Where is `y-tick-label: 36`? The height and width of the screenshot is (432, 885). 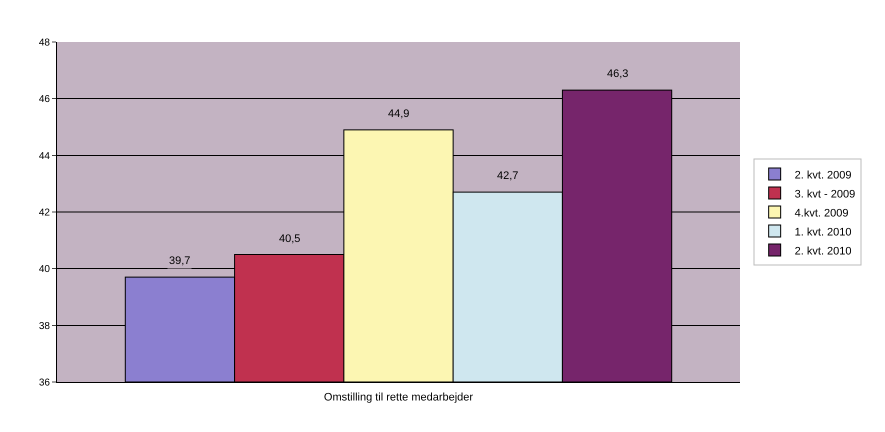 y-tick-label: 36 is located at coordinates (44, 383).